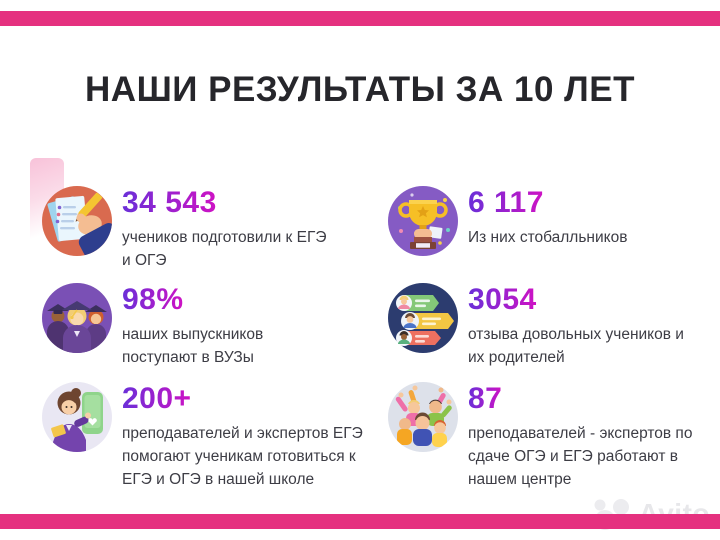 Image resolution: width=720 pixels, height=540 pixels. I want to click on stat-label: Из них стобалльников, so click(548, 237).